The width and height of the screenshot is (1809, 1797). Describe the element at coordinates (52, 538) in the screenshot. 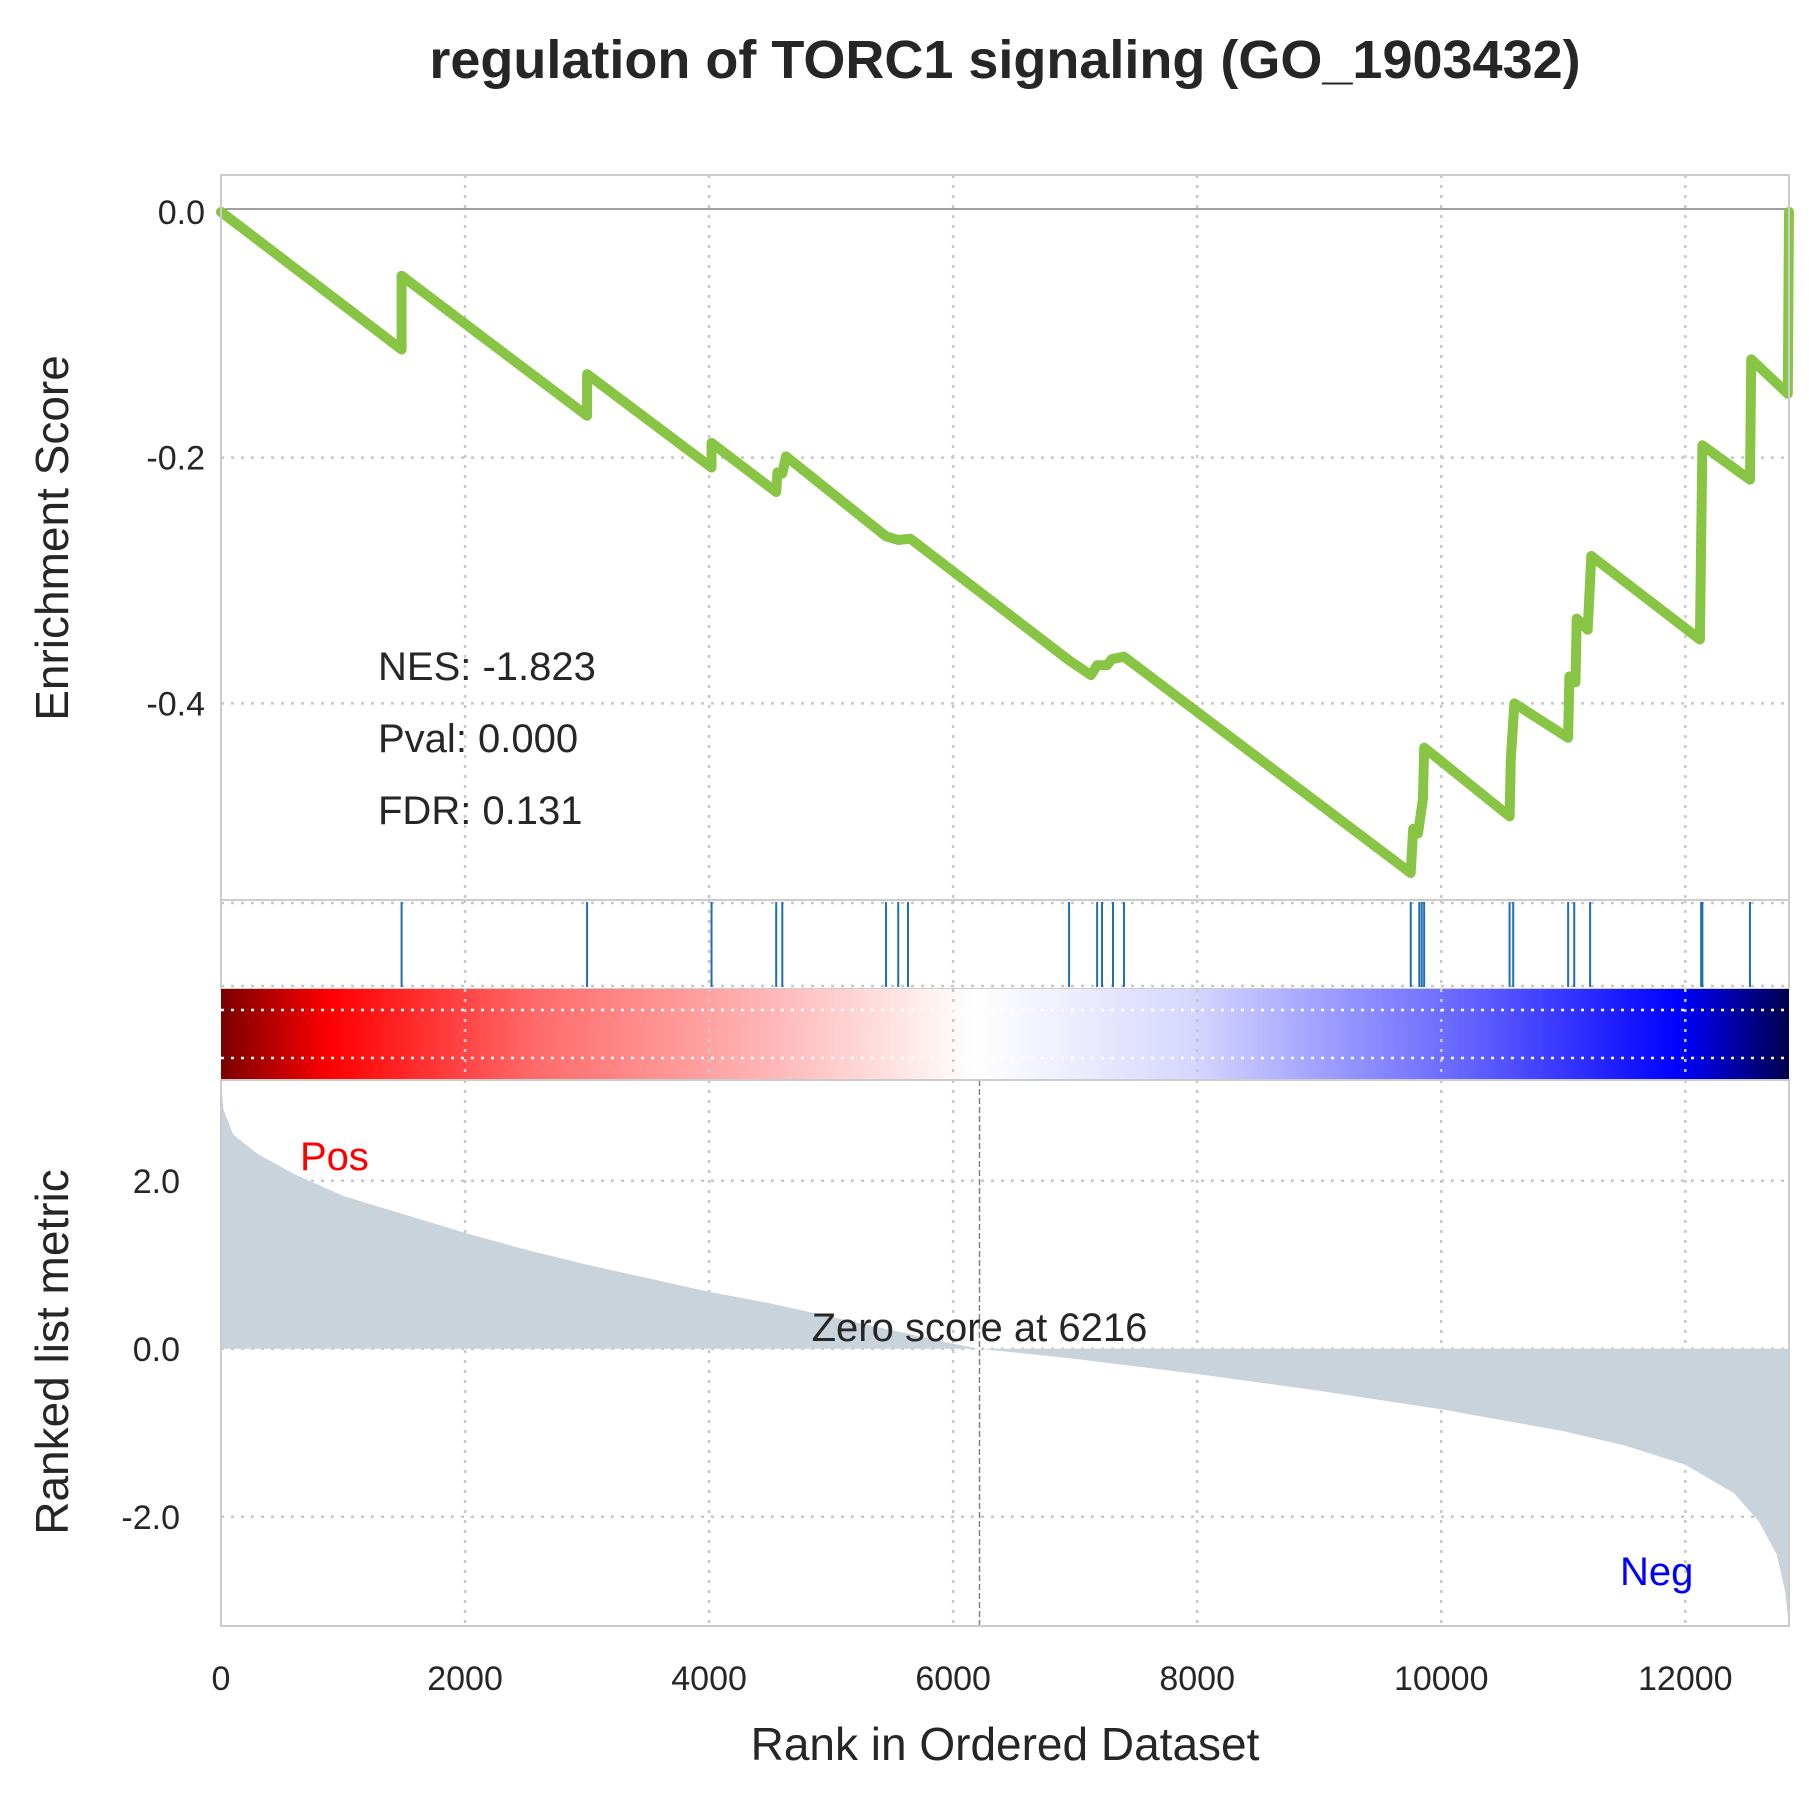

I see `es-ylabel: Enrichment Score` at that location.